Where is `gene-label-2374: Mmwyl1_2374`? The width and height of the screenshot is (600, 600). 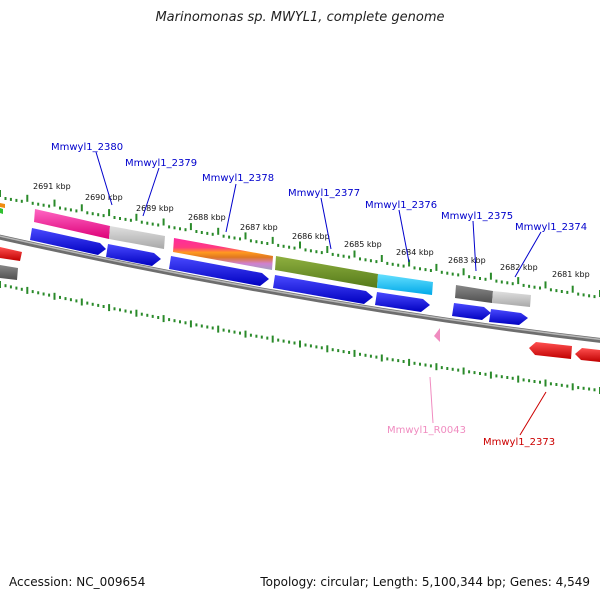
gene-label-2374: Mmwyl1_2374 is located at coordinates (551, 227).